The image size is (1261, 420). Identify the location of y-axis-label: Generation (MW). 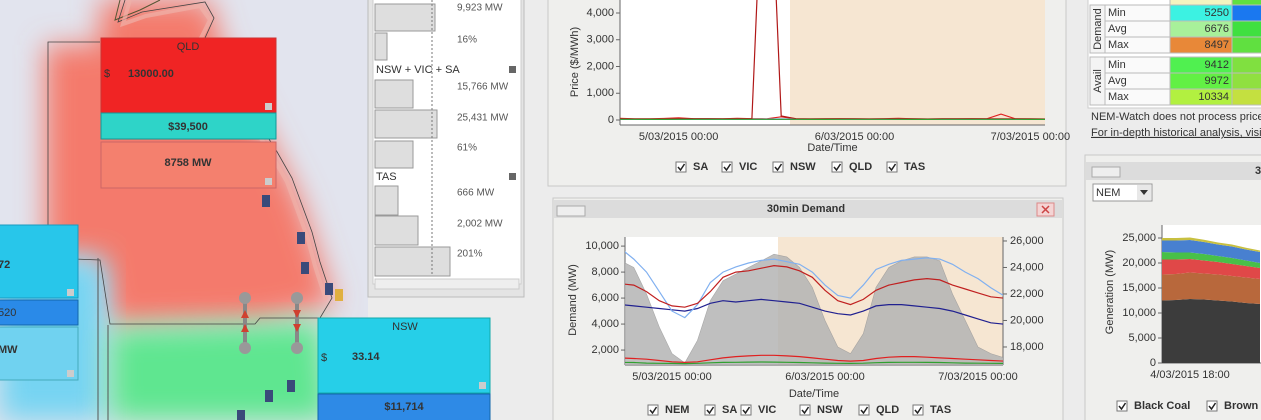
(1110, 292).